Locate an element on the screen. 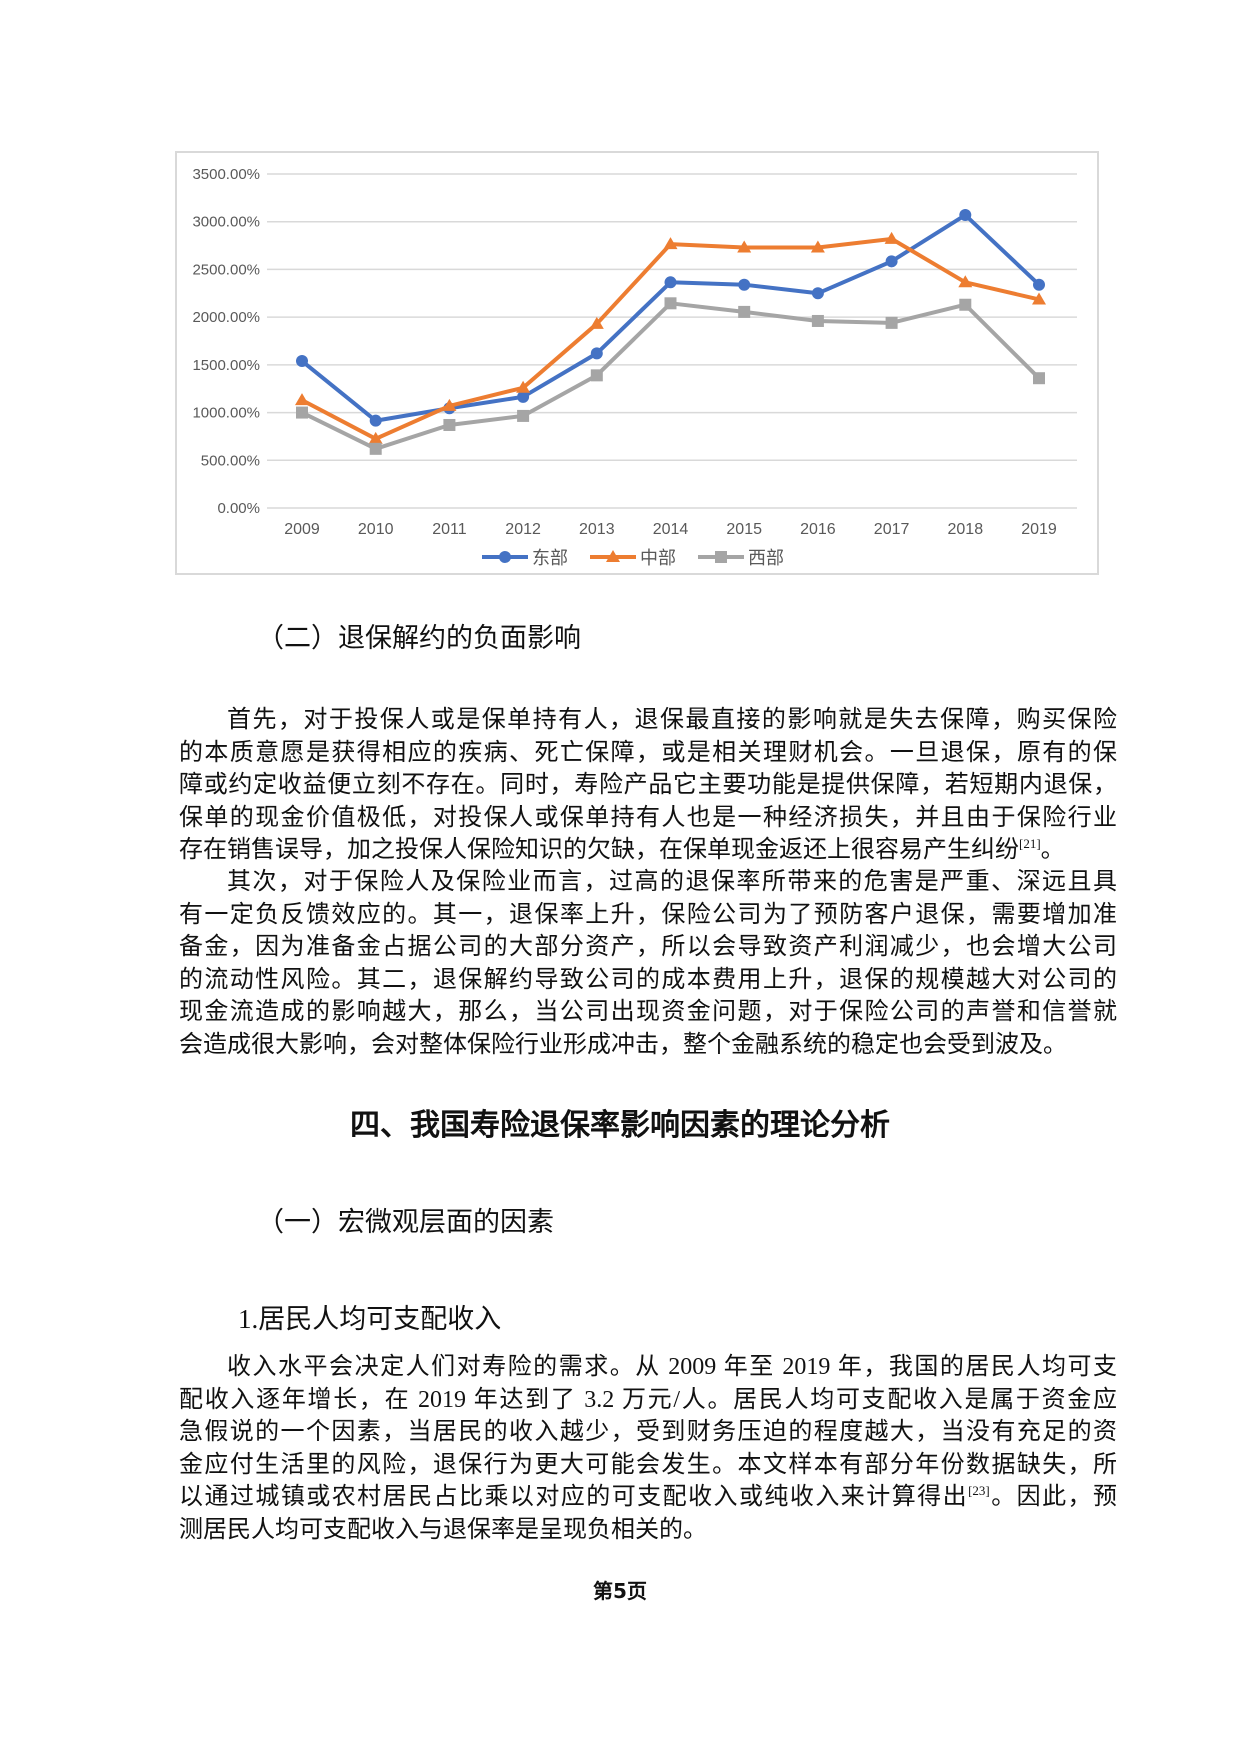 The image size is (1240, 1754). x-tick-label: 2010 is located at coordinates (376, 529).